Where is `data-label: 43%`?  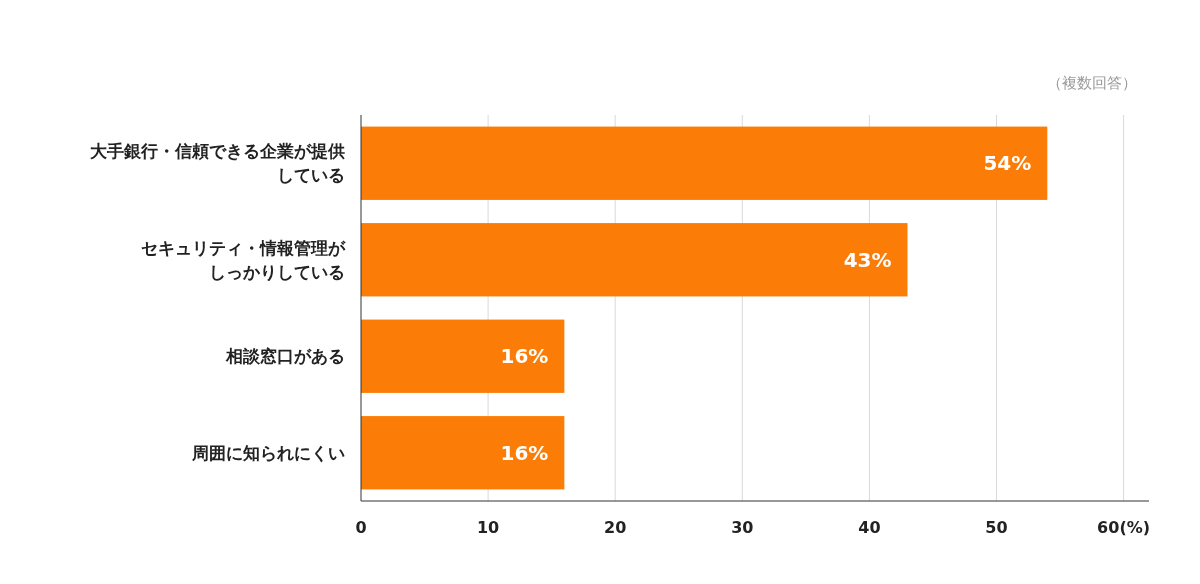
data-label: 43% is located at coordinates (867, 259).